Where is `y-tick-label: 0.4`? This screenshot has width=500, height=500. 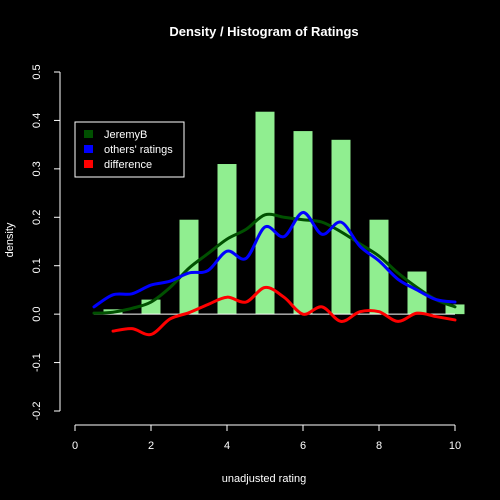 y-tick-label: 0.4 is located at coordinates (37, 120).